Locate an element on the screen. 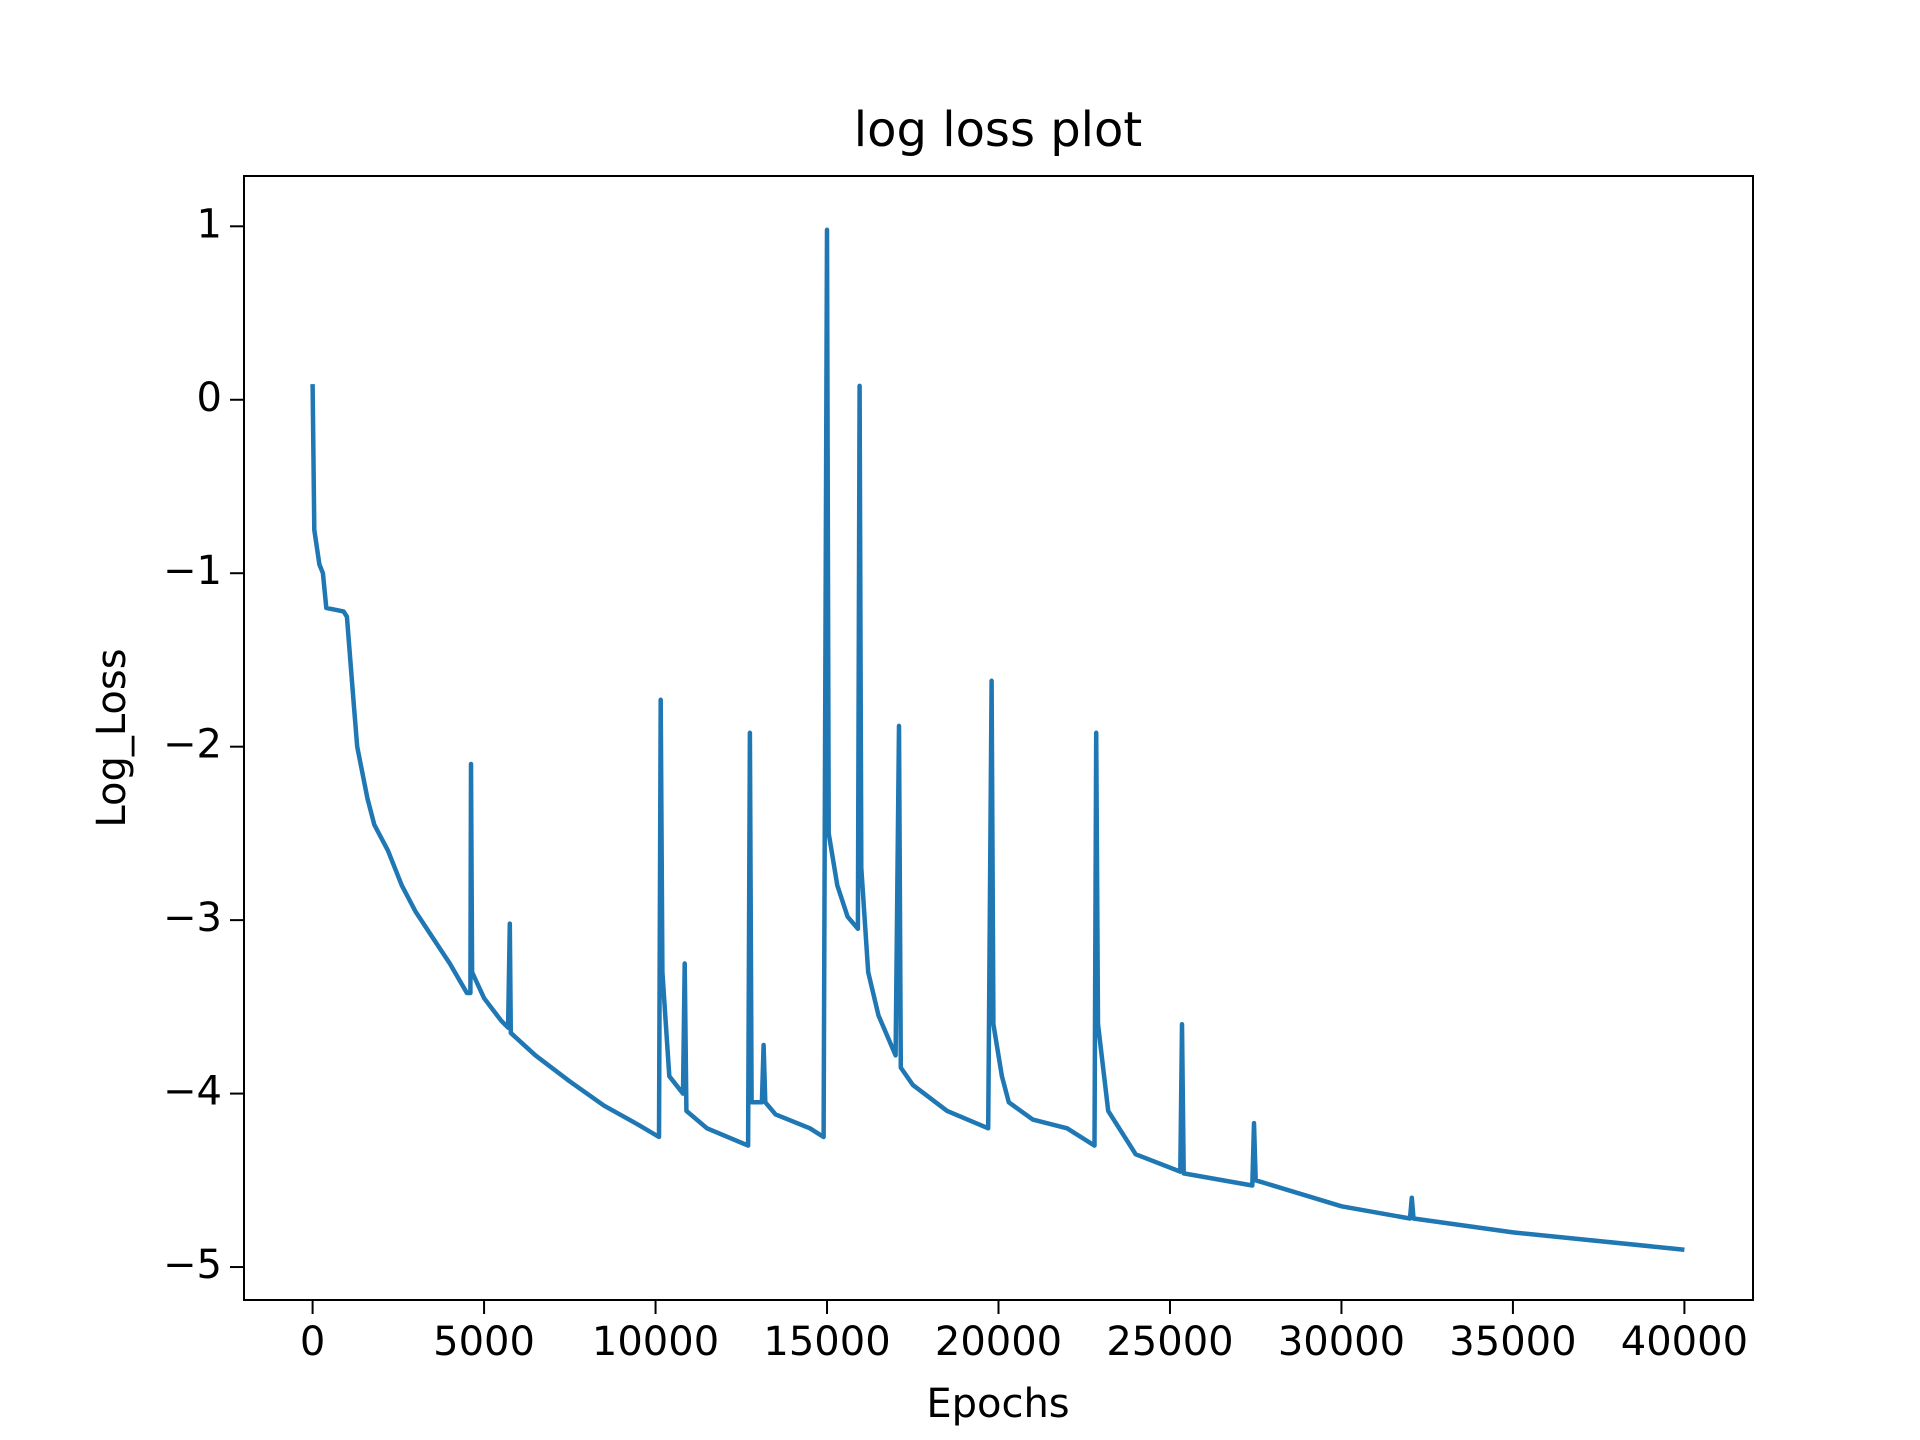 This screenshot has height=1440, width=1920. y-tick-label: −4 is located at coordinates (192, 1092).